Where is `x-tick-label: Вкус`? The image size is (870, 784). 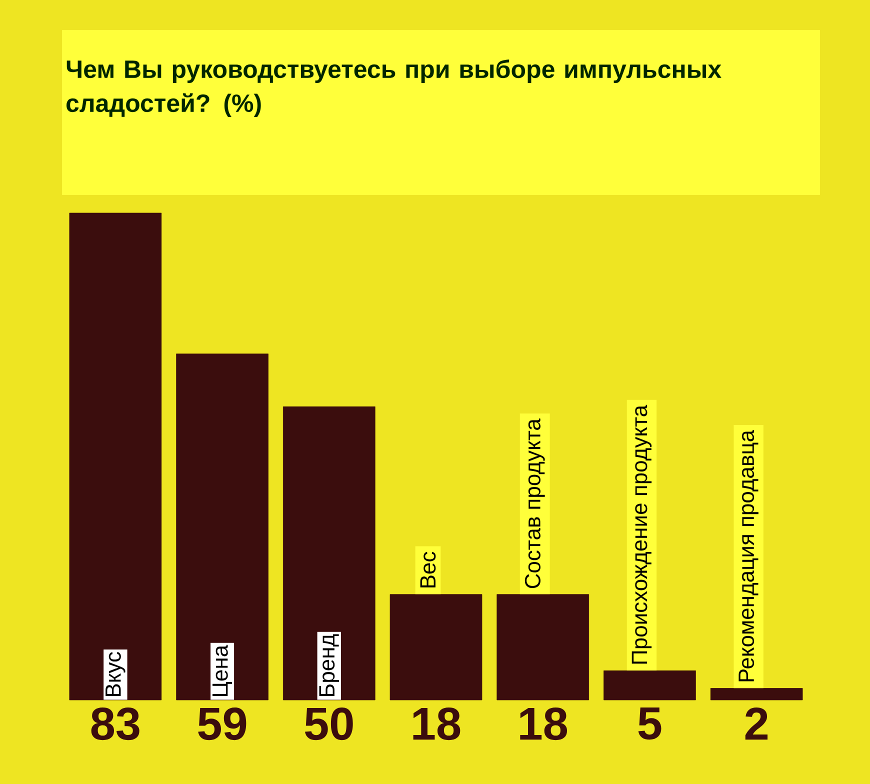 x-tick-label: Вкус is located at coordinates (116, 674).